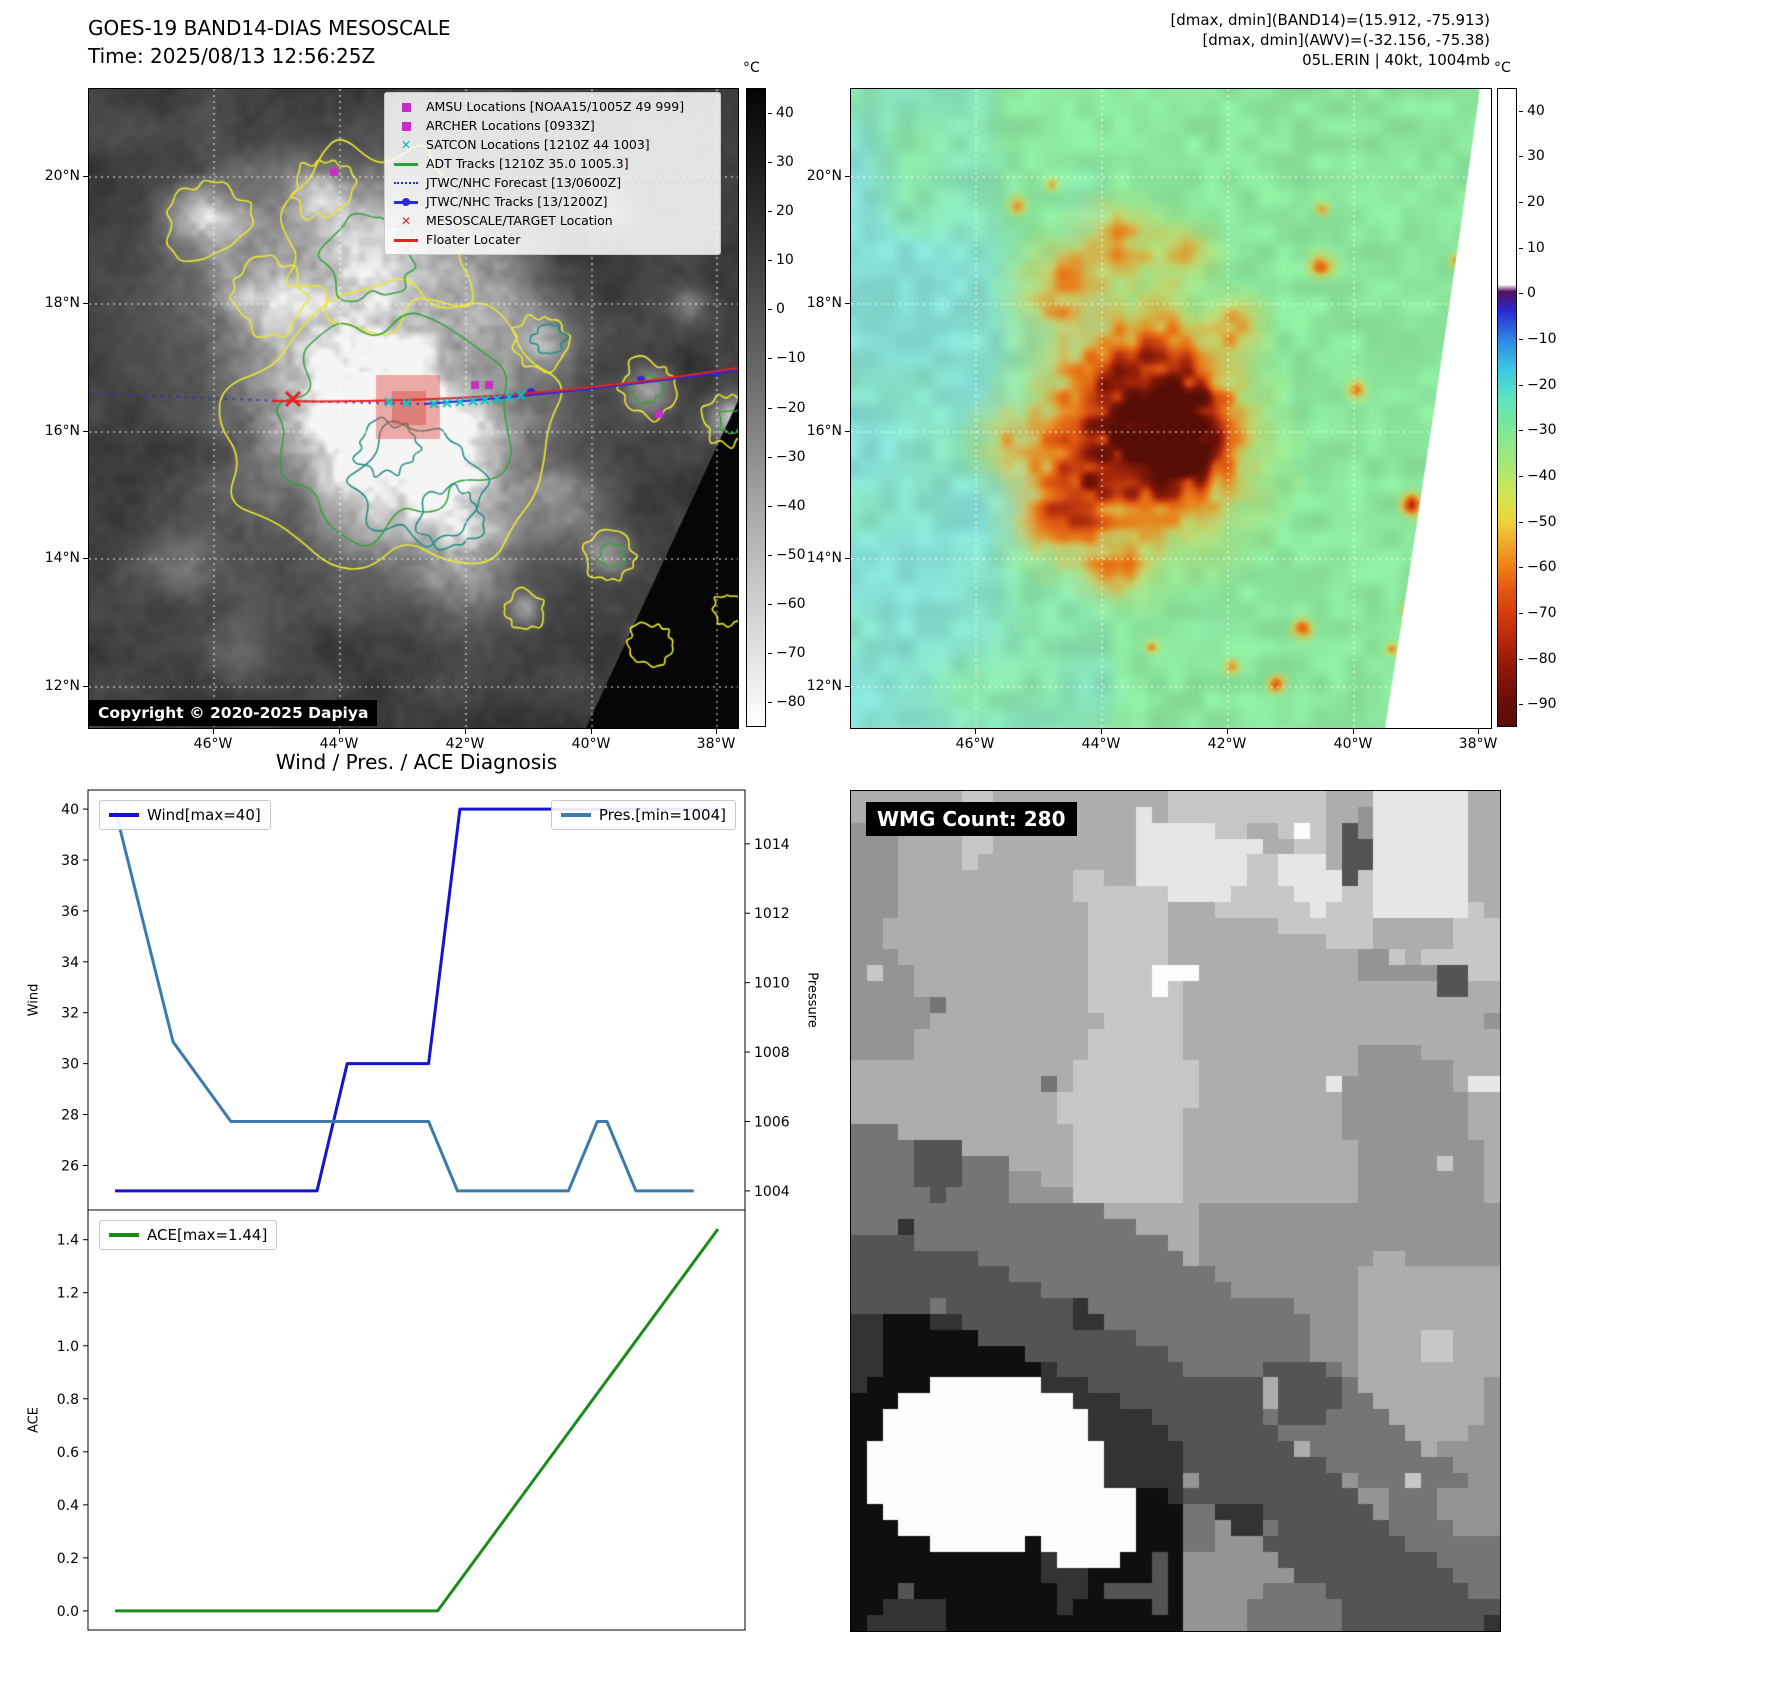 The width and height of the screenshot is (1792, 1690). Describe the element at coordinates (34, 1420) in the screenshot. I see `ace-axis-label: ACE` at that location.